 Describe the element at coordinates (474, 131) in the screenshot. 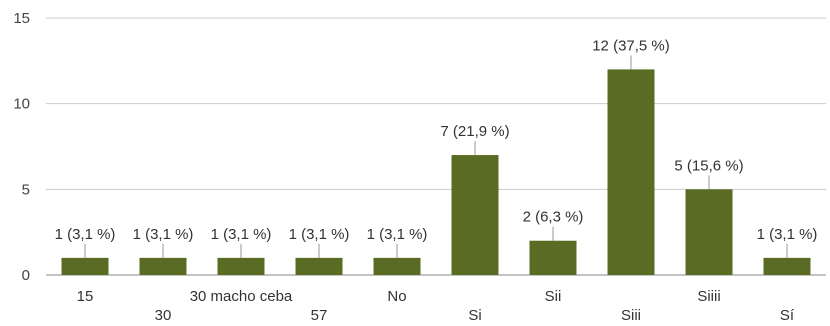

I see `data-label: 7 (21,9 %)` at that location.